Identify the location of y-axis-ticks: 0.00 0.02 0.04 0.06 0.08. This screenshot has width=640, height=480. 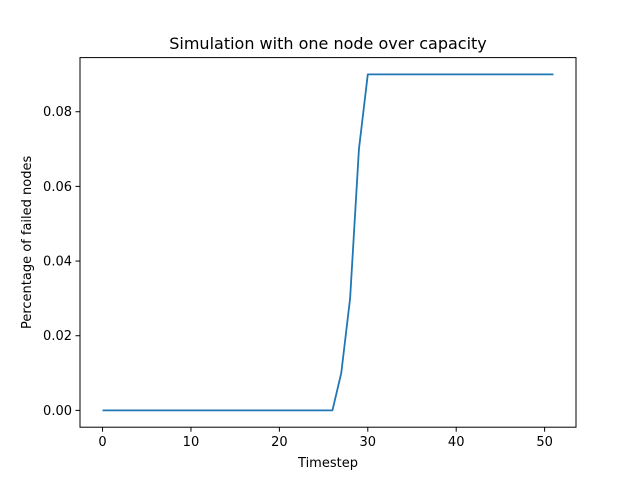
(61, 262).